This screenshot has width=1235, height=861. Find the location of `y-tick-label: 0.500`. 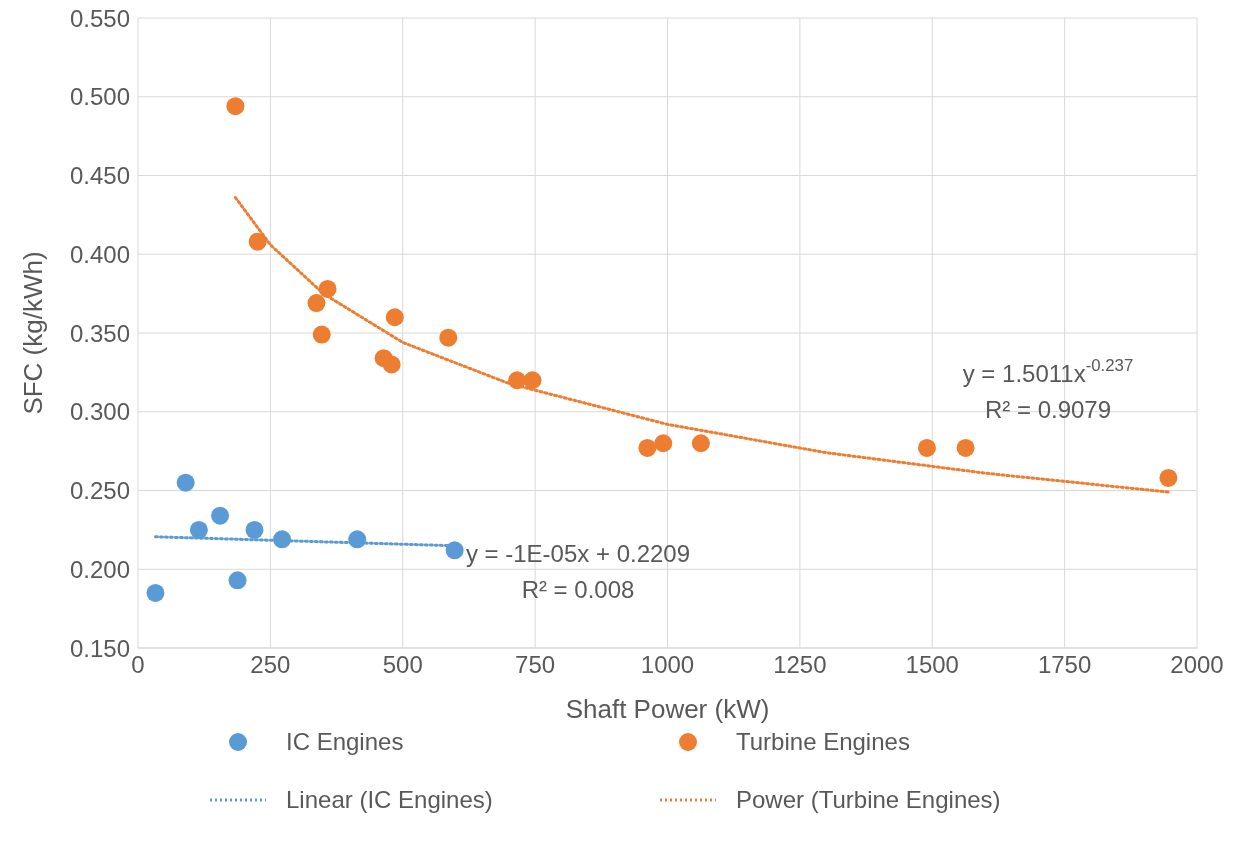

y-tick-label: 0.500 is located at coordinates (99, 97).